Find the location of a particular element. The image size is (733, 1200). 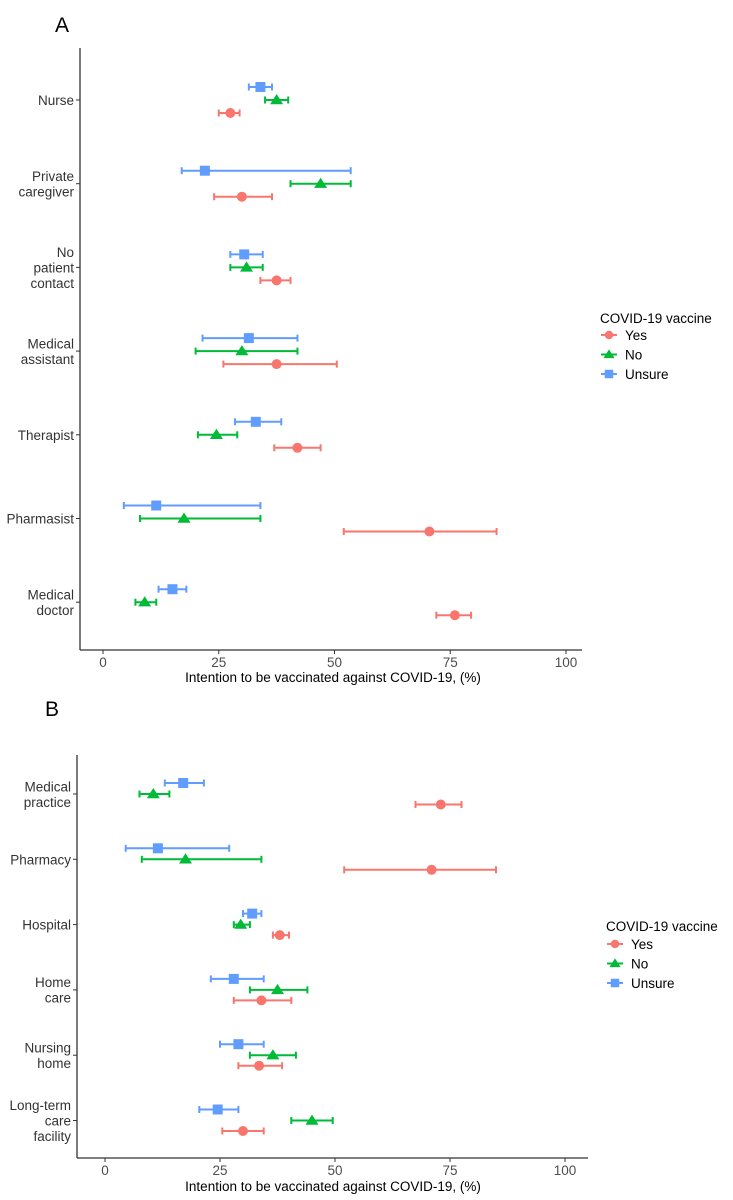

y-tick-label: Medical doctor is located at coordinates (50, 602).